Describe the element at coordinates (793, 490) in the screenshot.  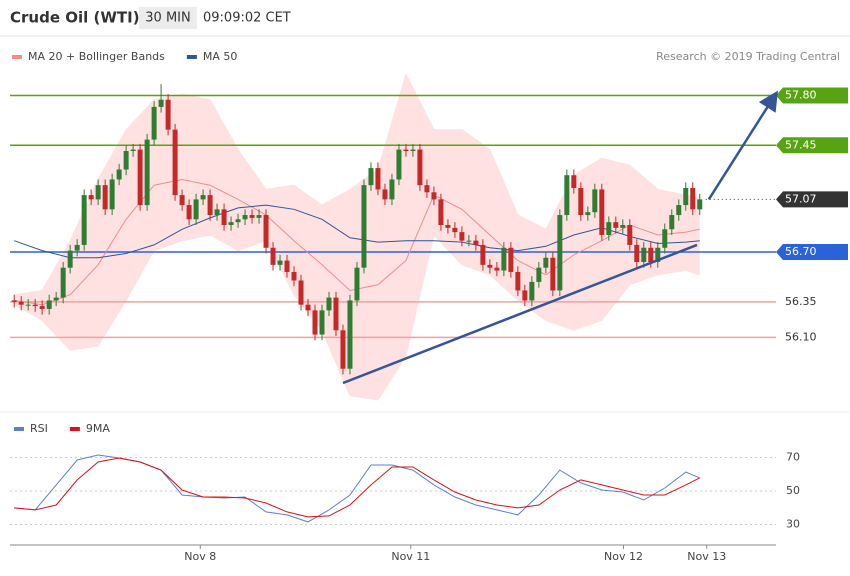
I see `y-tick-label: 50` at that location.